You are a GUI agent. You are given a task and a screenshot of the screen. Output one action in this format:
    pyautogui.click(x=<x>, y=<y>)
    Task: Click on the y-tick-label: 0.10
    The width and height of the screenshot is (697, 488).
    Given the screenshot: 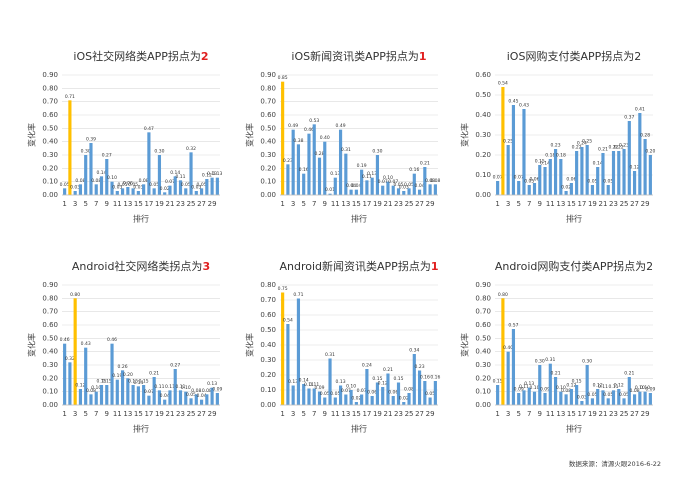 What is the action you would take?
    pyautogui.click(x=50, y=392)
    